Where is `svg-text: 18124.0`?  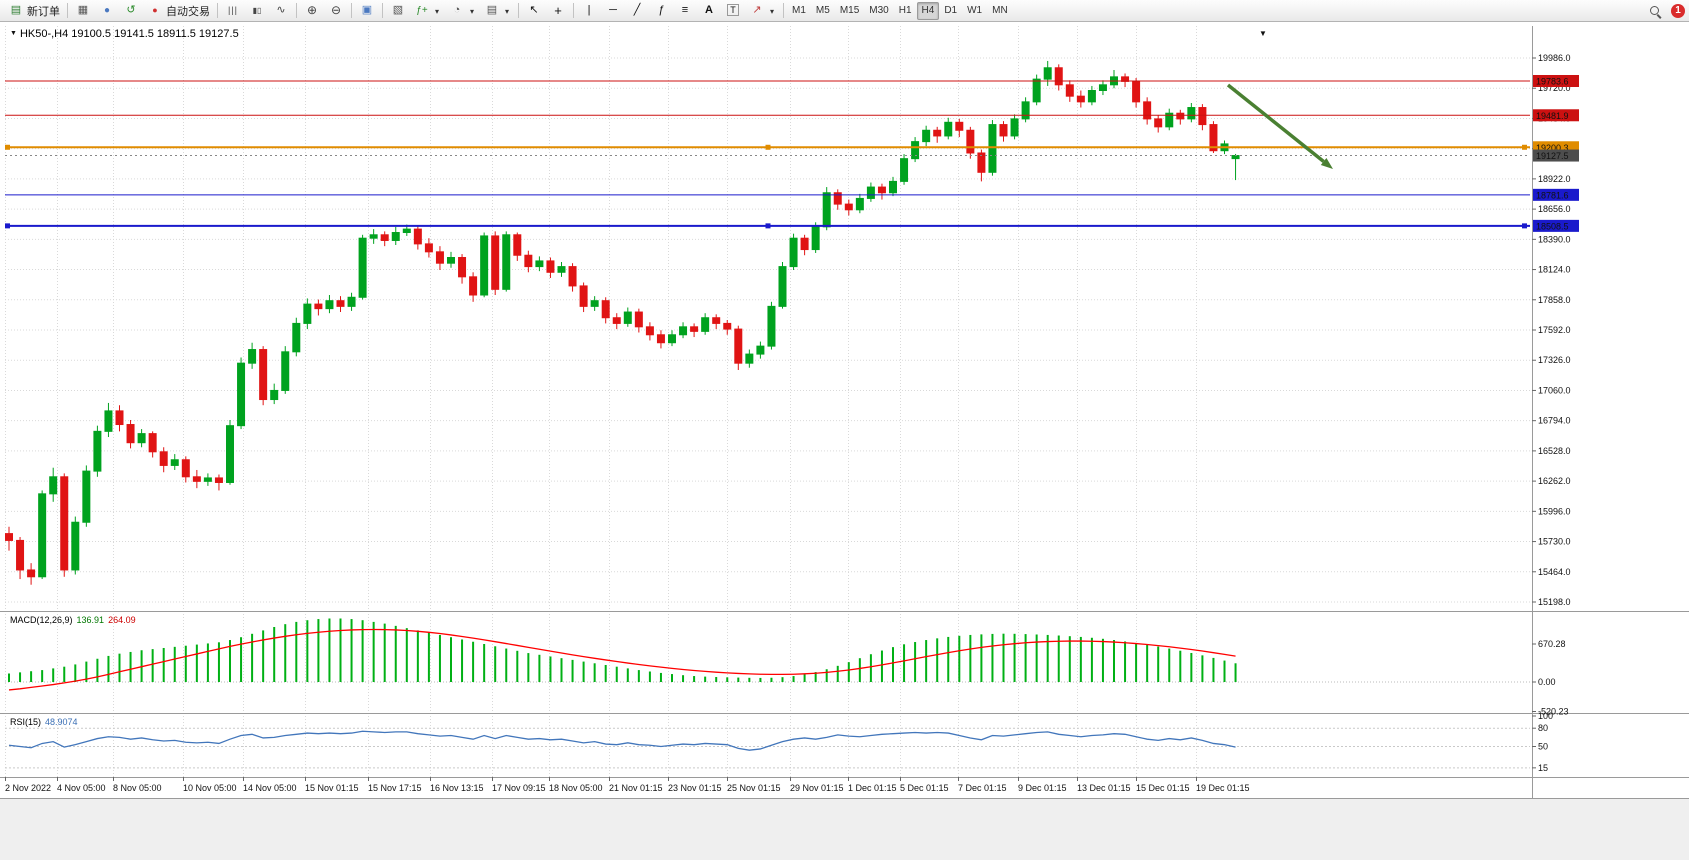
svg-text: 18124.0 is located at coordinates (1554, 270).